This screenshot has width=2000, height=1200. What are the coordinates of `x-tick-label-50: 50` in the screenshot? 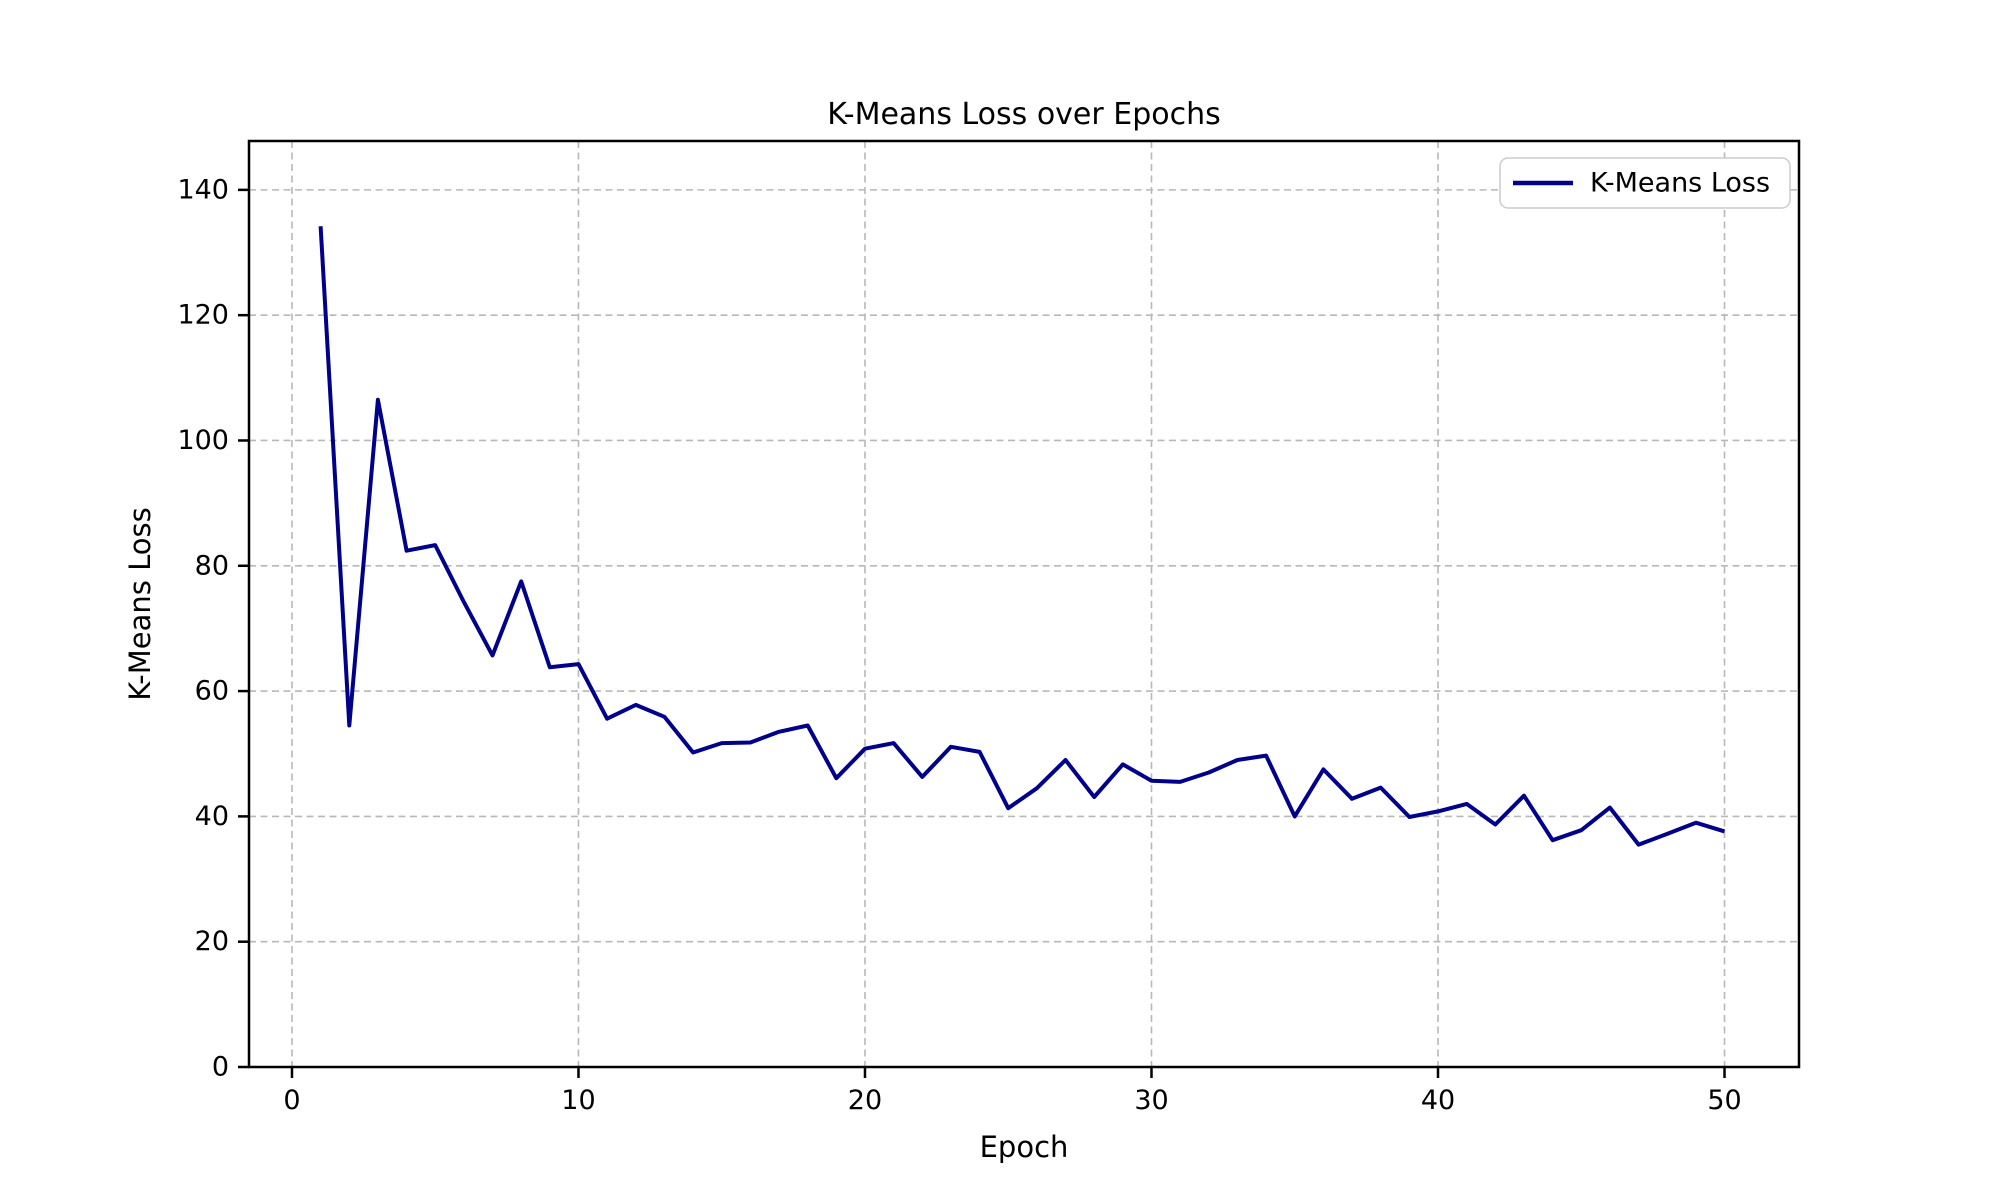 It's located at (1724, 1100).